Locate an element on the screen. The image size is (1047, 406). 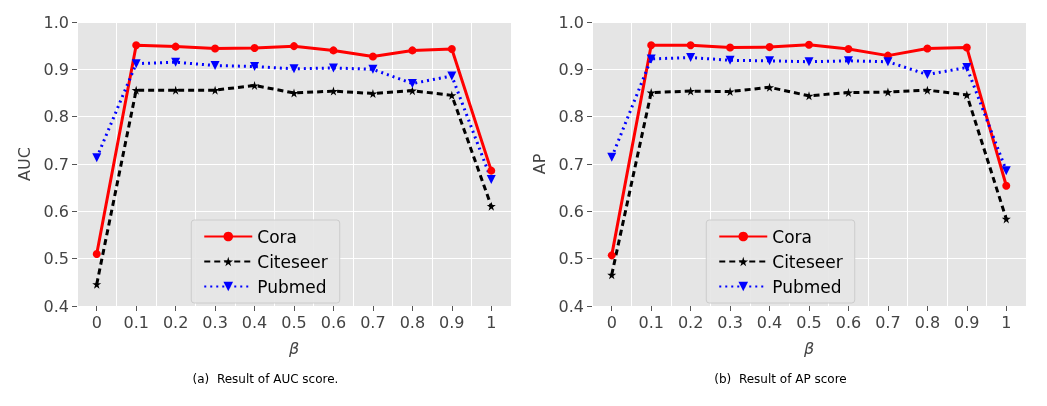
text: (b) Result of AP score is located at coordinates (780, 379).